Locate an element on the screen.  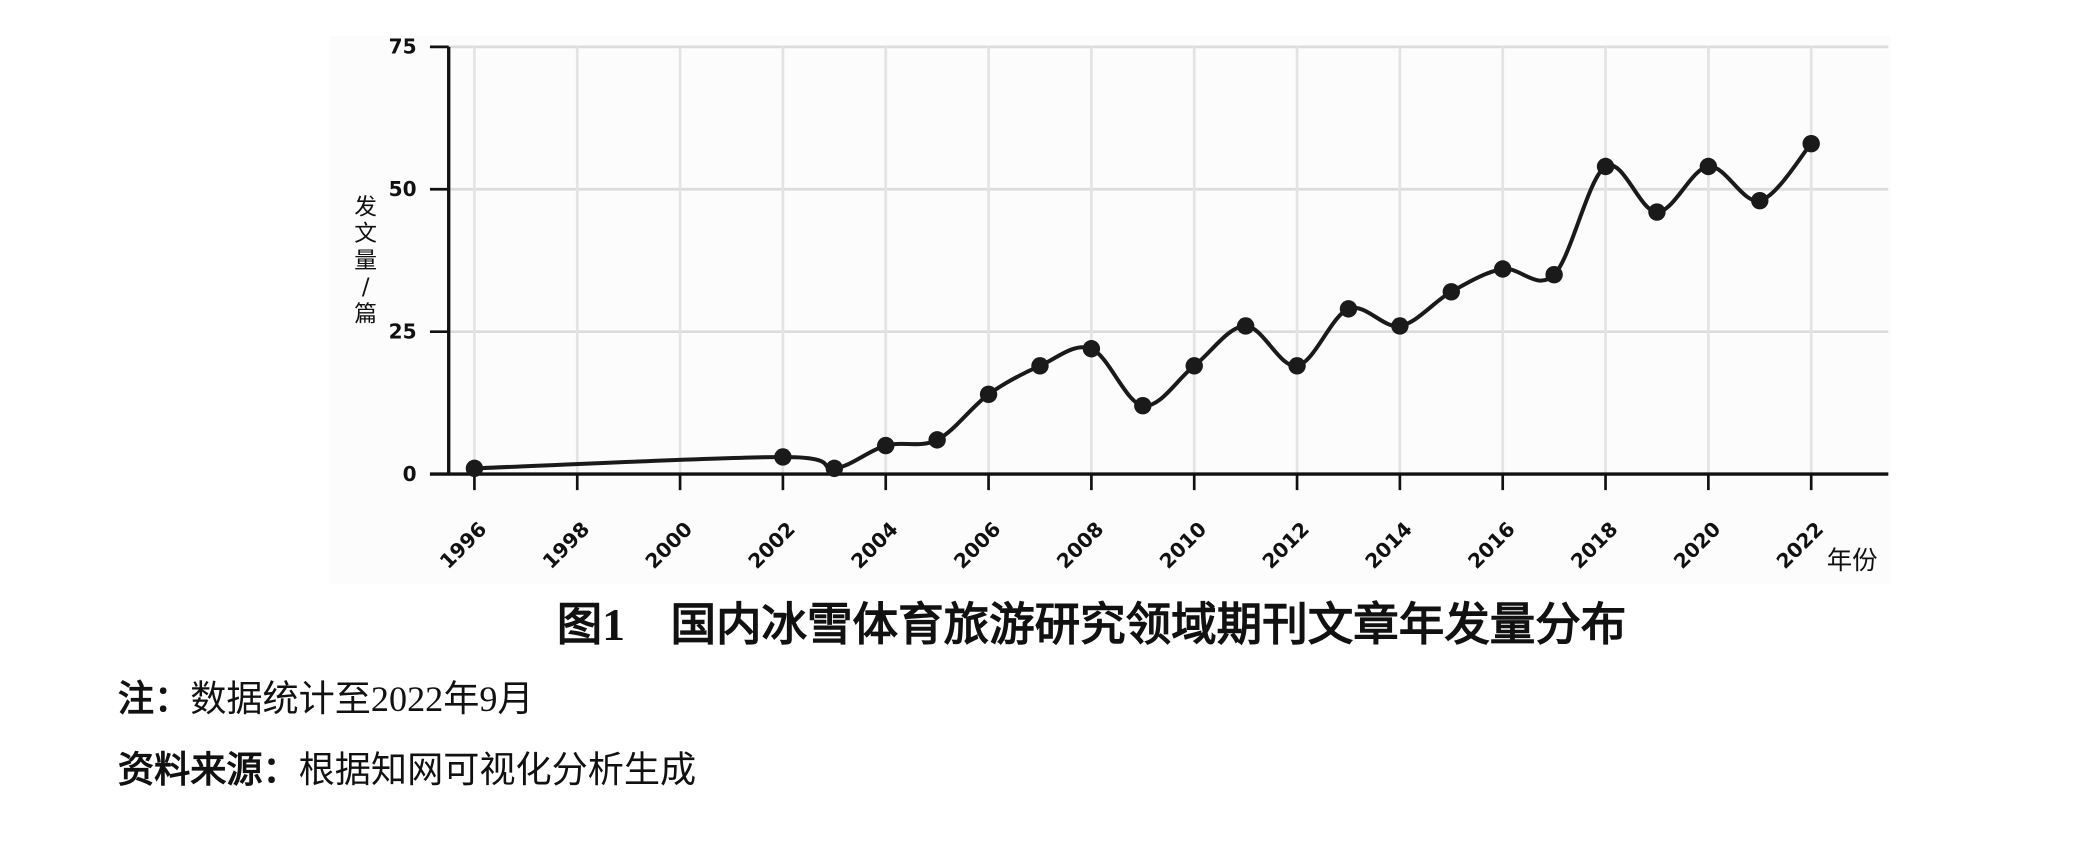
source-text: 根据知网可视化分析生成 is located at coordinates (498, 770).